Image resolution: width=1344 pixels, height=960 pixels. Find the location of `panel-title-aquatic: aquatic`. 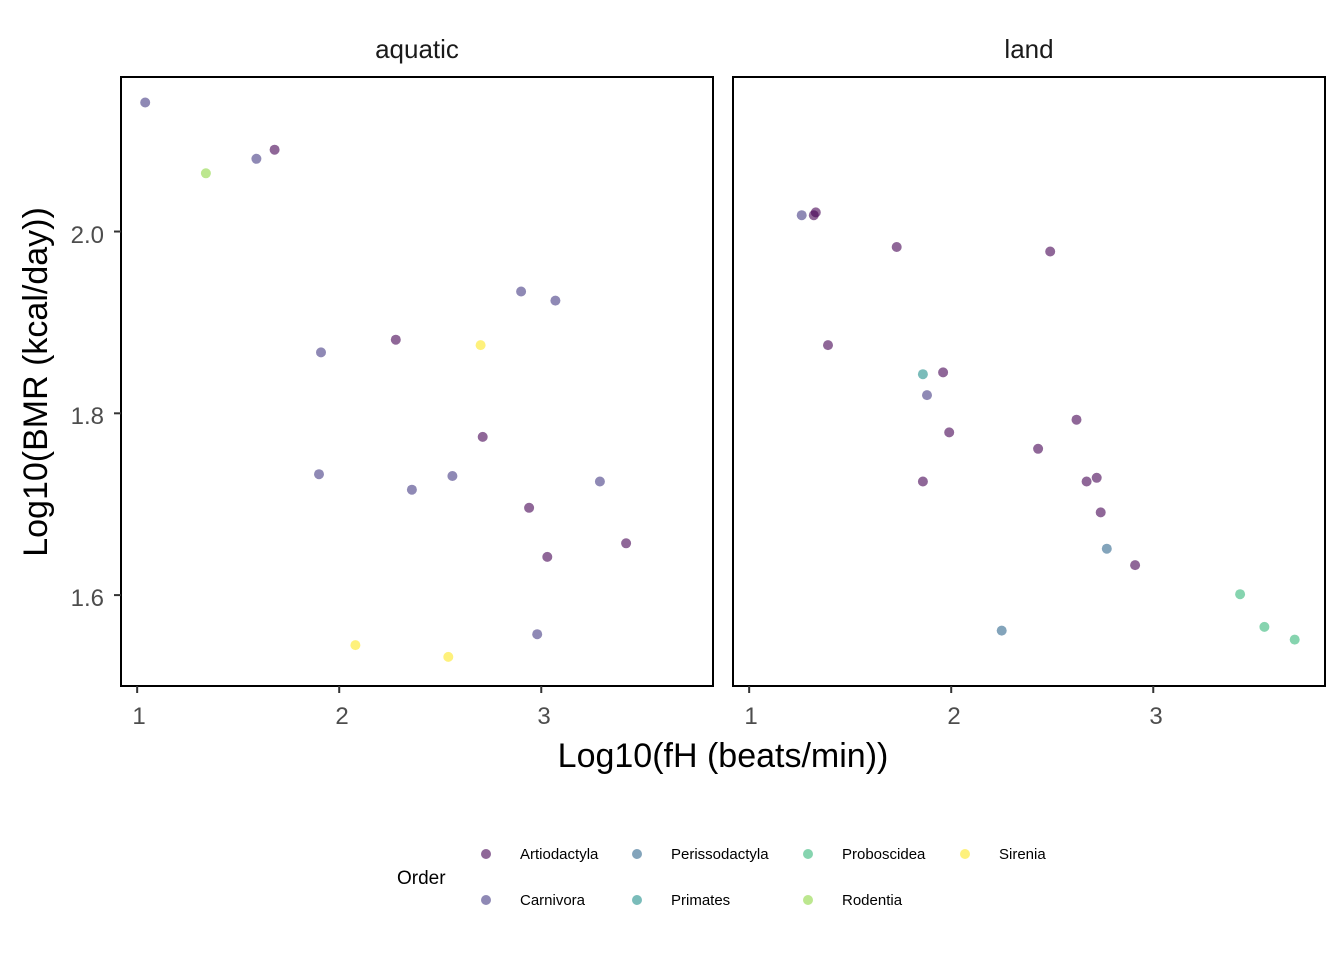

panel-title-aquatic: aquatic is located at coordinates (417, 49).